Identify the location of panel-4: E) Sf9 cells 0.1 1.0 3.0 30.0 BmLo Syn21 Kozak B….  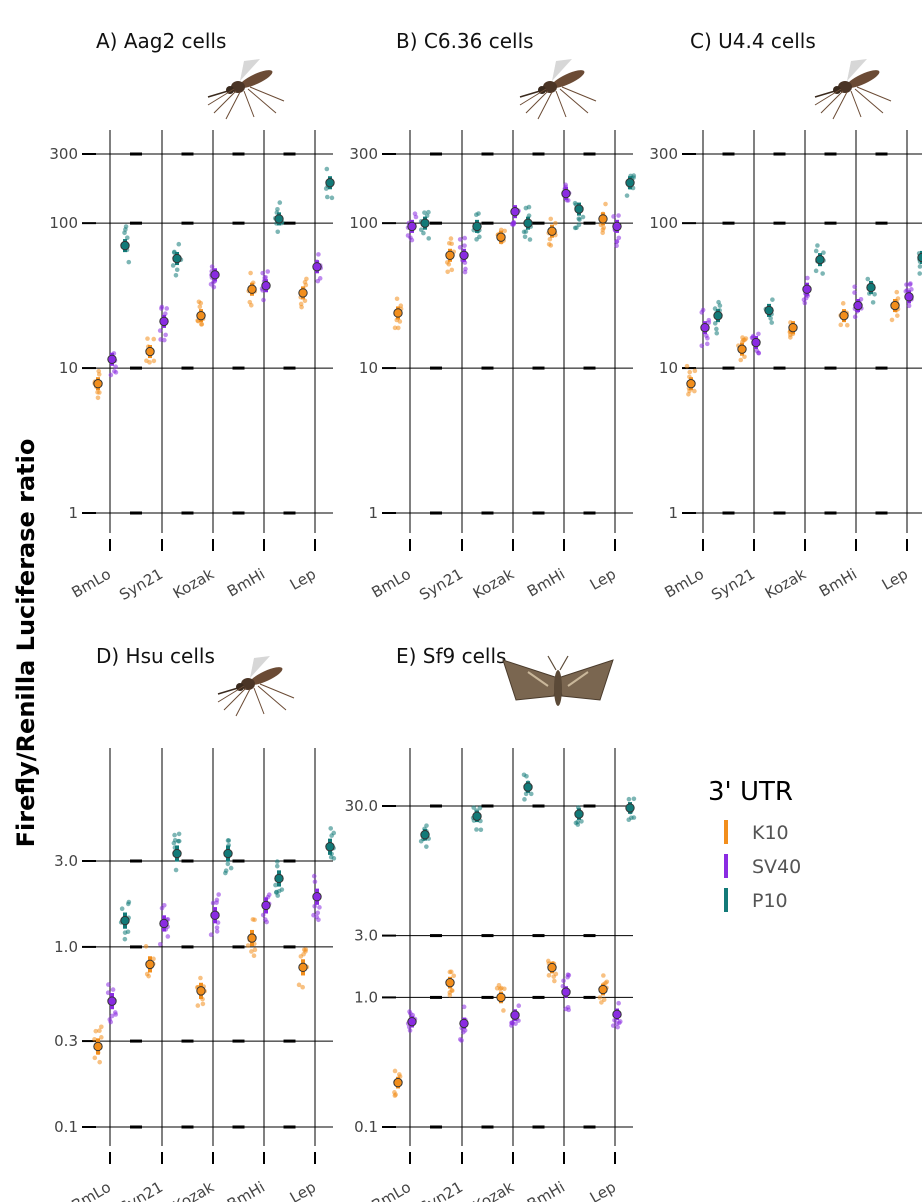
(491, 923).